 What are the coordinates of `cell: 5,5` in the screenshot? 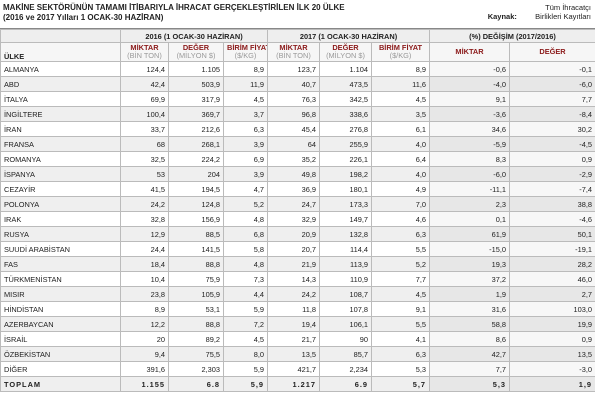 It's located at (400, 249).